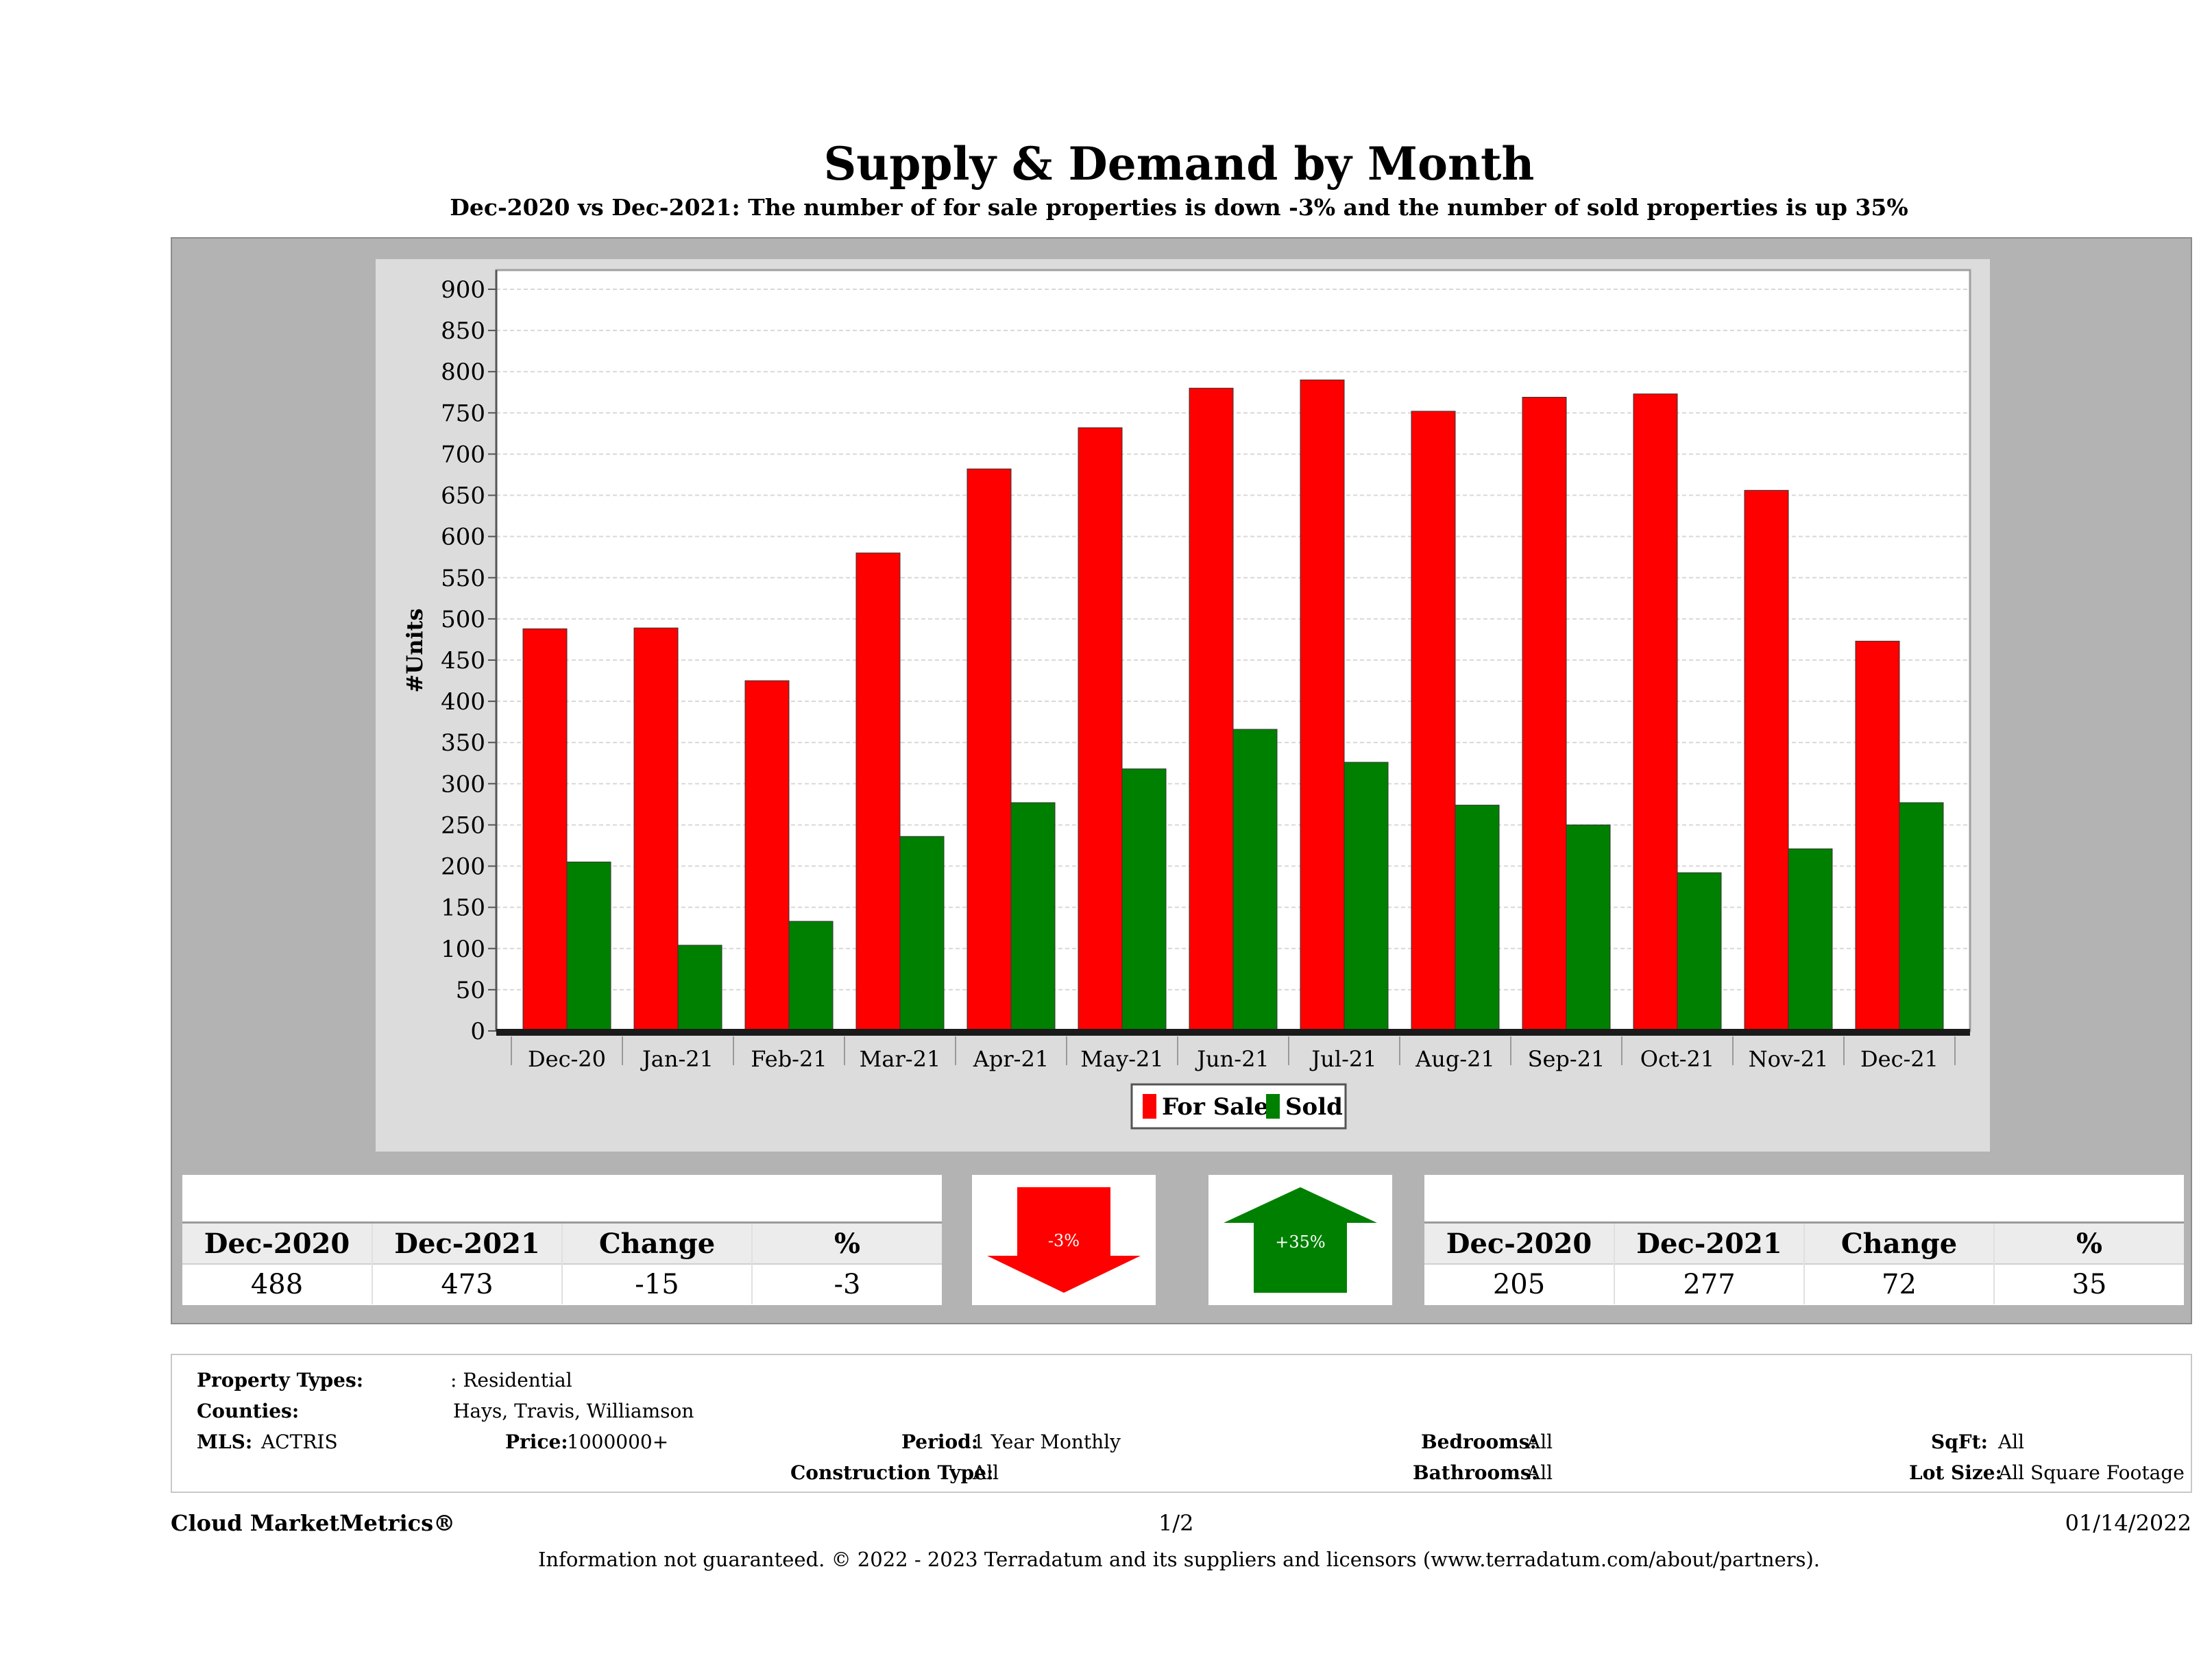  What do you see at coordinates (2012, 1442) in the screenshot?
I see `sqft-value: All` at bounding box center [2012, 1442].